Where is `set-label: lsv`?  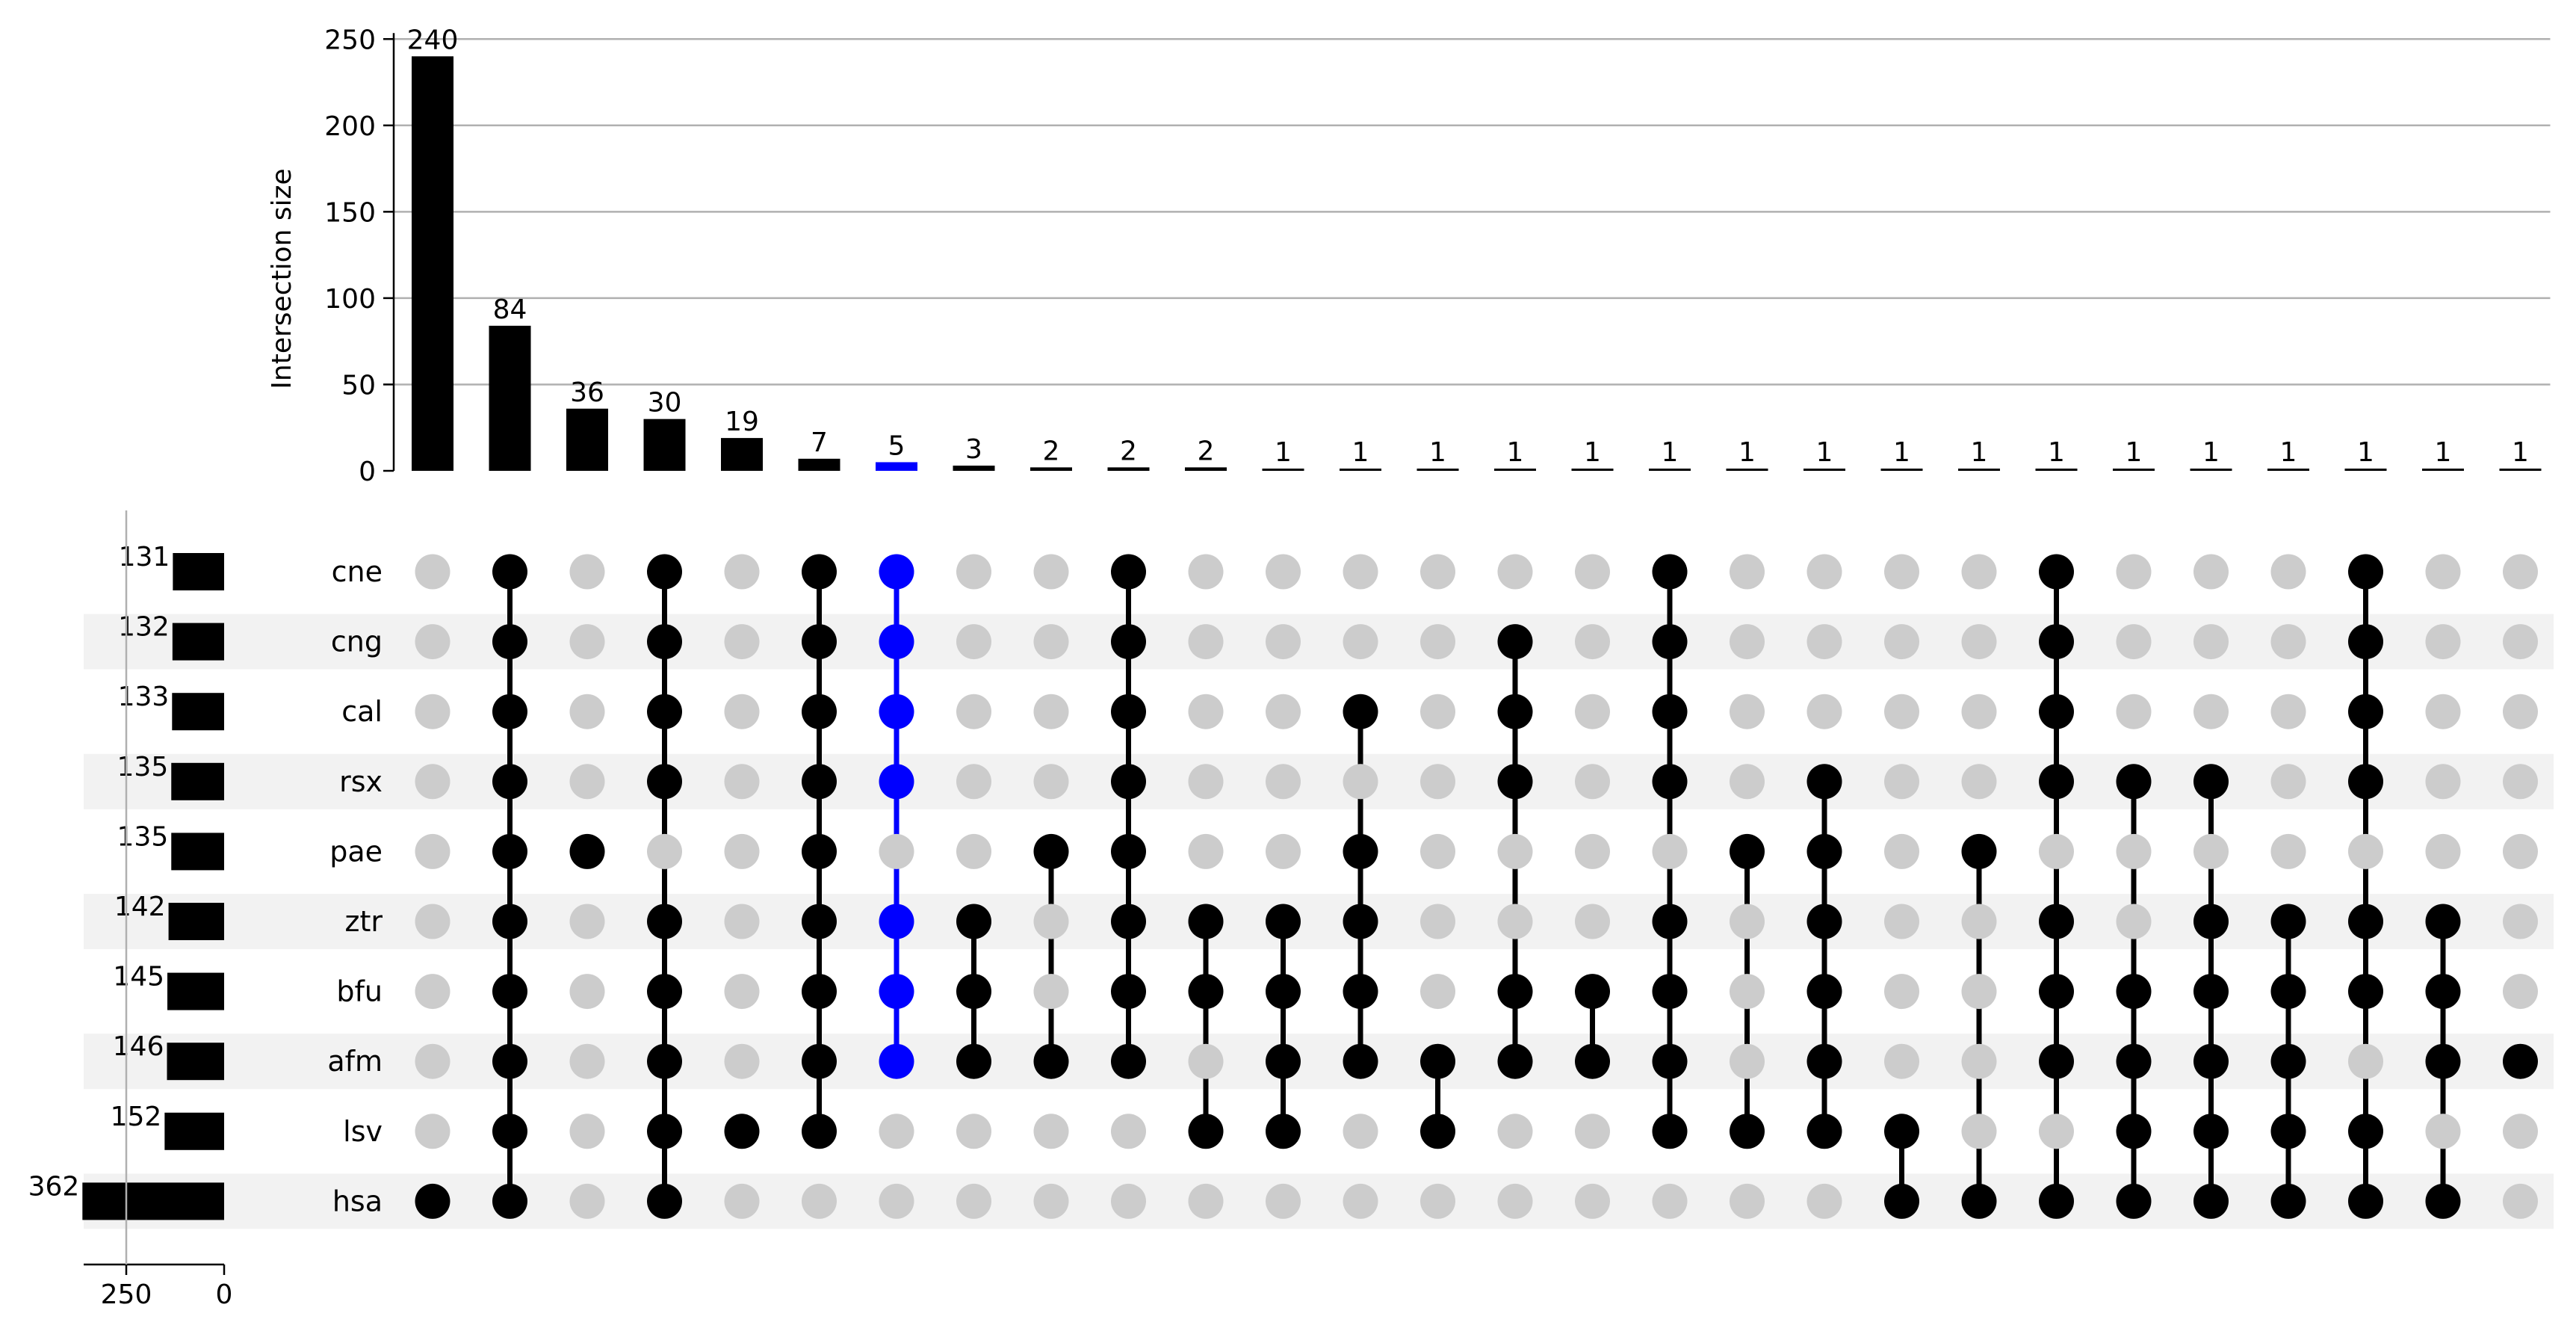
set-label: lsv is located at coordinates (363, 1131).